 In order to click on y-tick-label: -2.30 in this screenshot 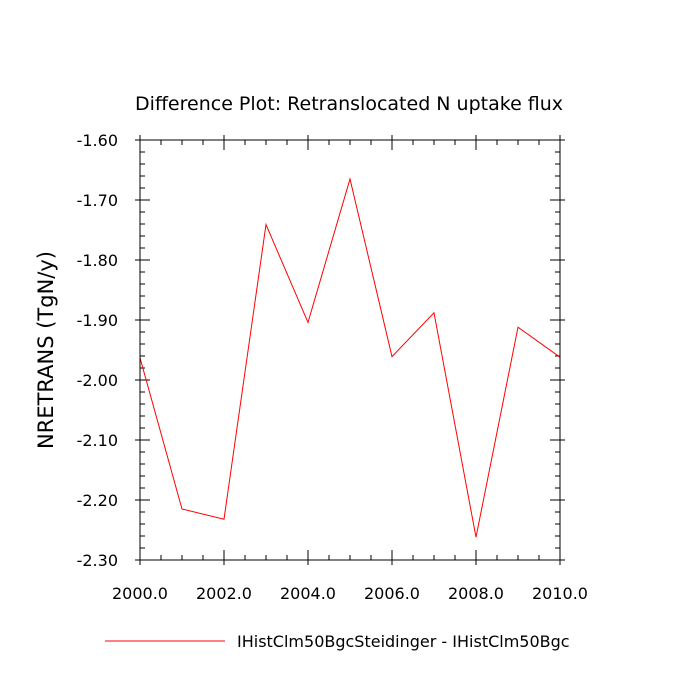, I will do `click(97, 560)`.